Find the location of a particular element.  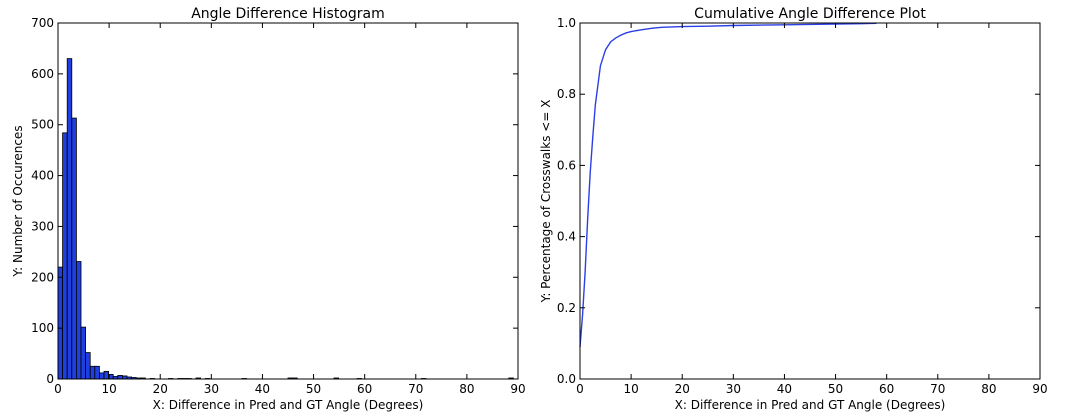

histogram-title: Angle Difference Histogram is located at coordinates (288, 14).